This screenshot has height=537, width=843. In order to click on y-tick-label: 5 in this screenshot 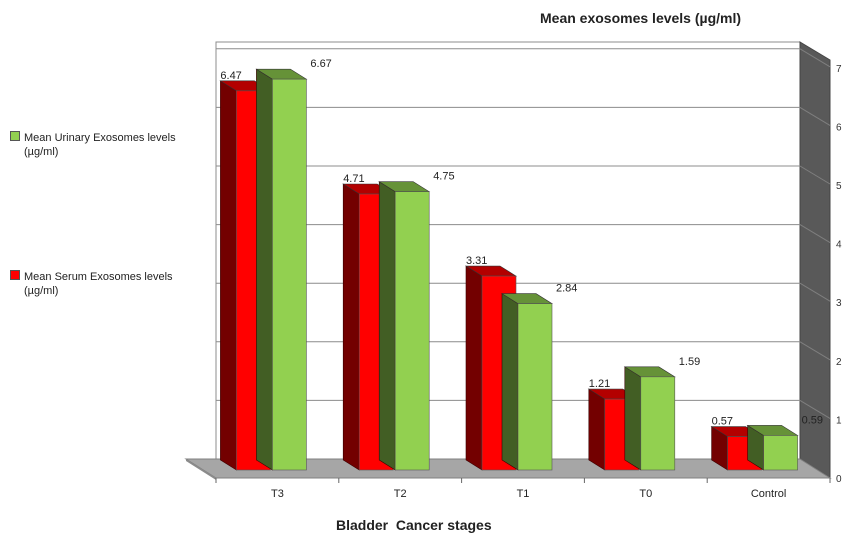, I will do `click(839, 186)`.